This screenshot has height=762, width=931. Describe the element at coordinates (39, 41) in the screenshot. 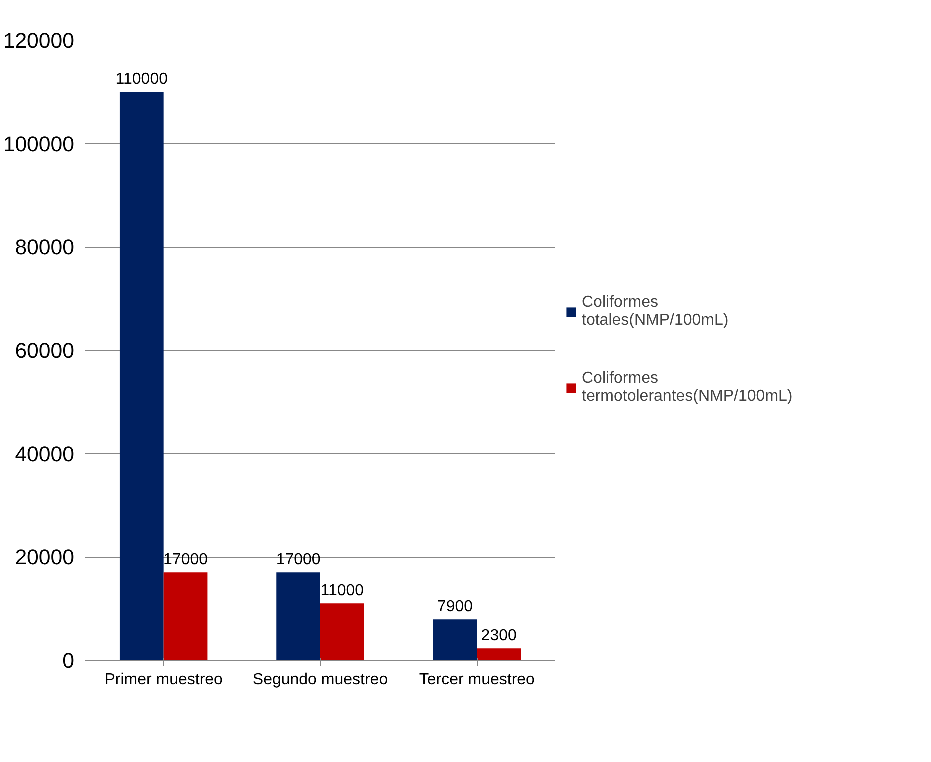

I see `y-tick-label: 120000` at that location.